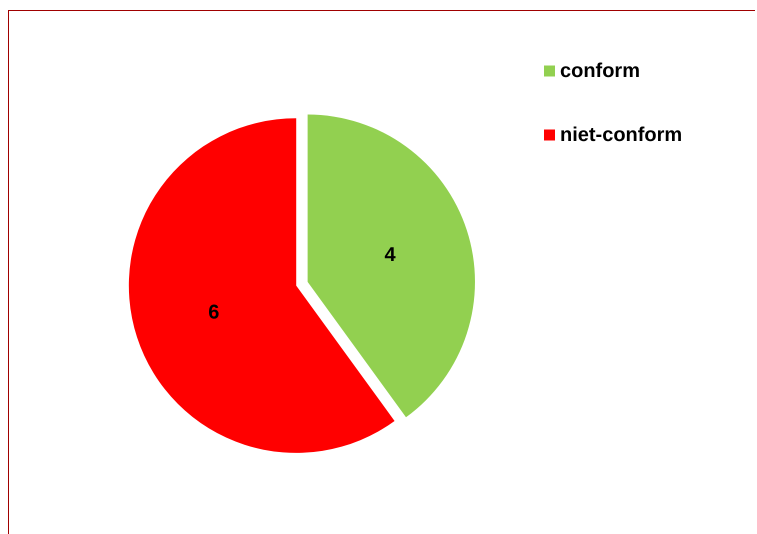 Image resolution: width=757 pixels, height=534 pixels. What do you see at coordinates (214, 312) in the screenshot?
I see `data-label: 6` at bounding box center [214, 312].